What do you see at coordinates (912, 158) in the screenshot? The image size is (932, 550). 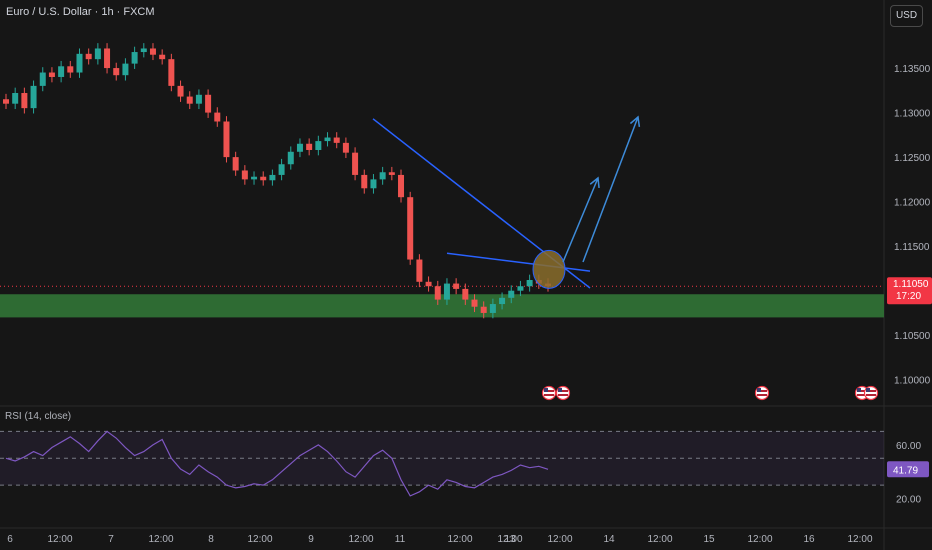 I see `price-tick-label: 1.12500` at bounding box center [912, 158].